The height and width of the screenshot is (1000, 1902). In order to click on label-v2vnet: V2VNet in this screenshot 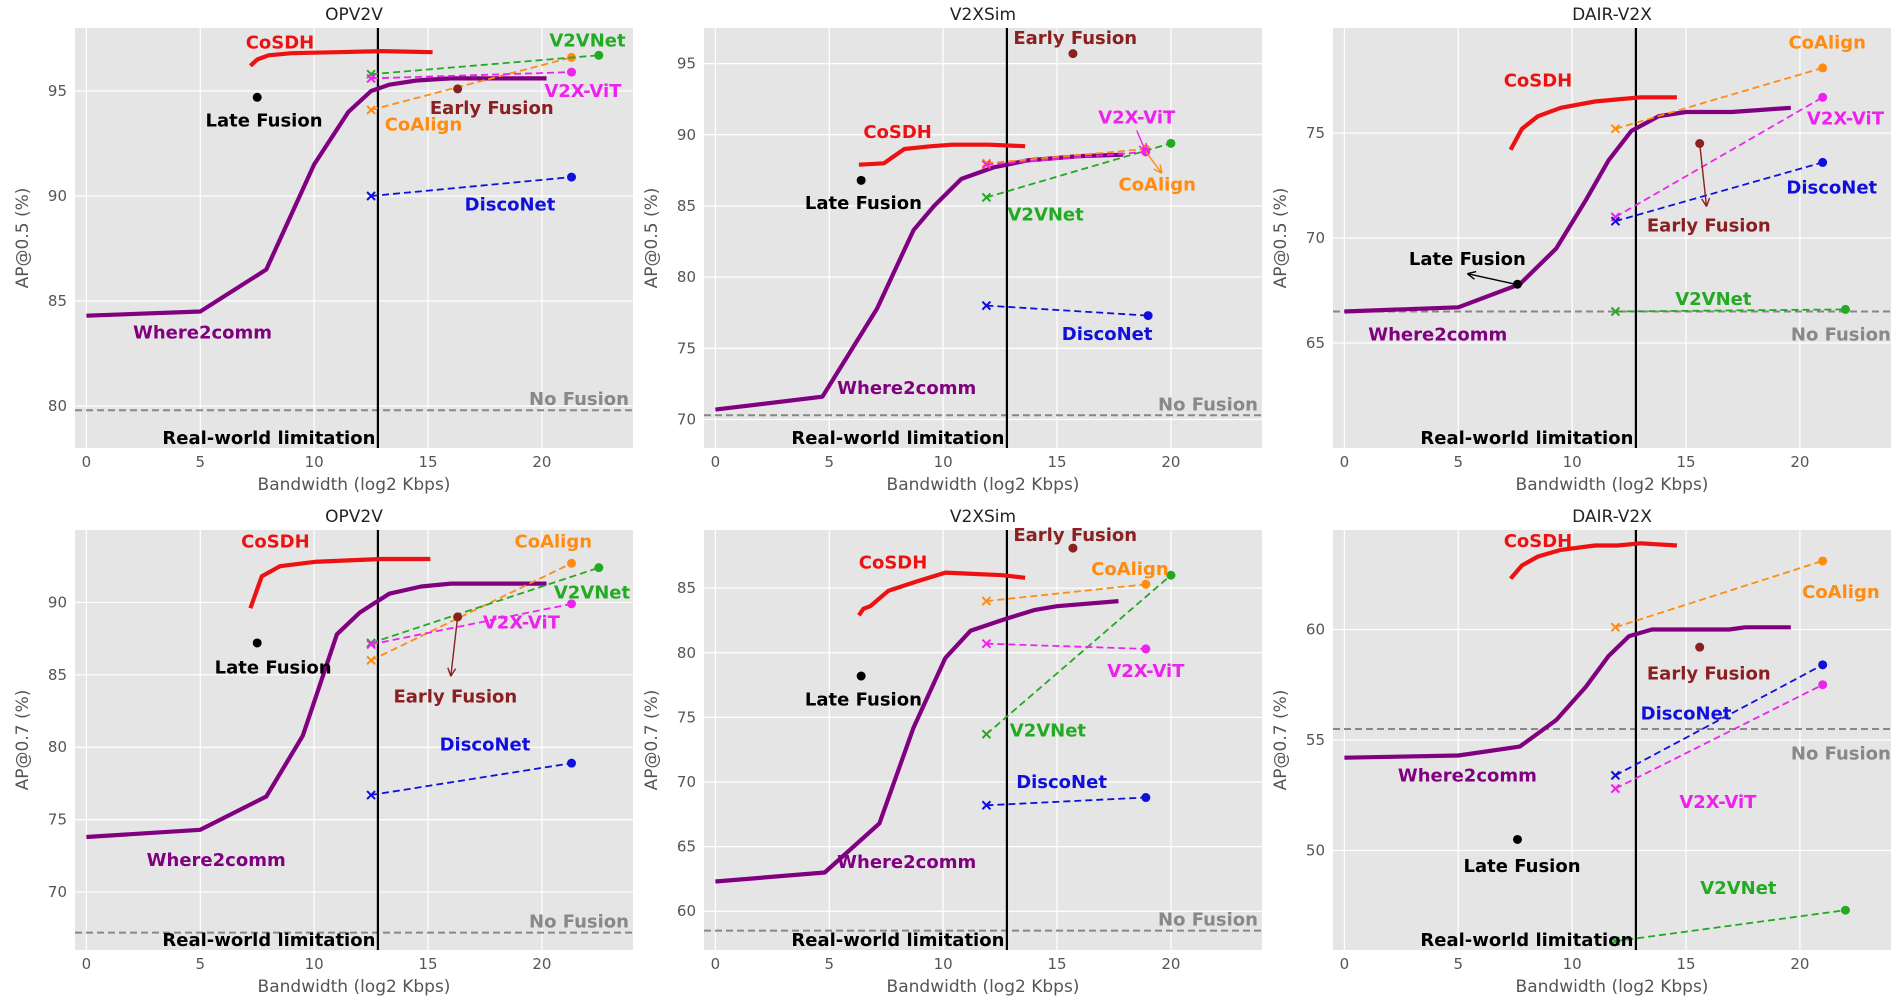, I will do `click(587, 41)`.